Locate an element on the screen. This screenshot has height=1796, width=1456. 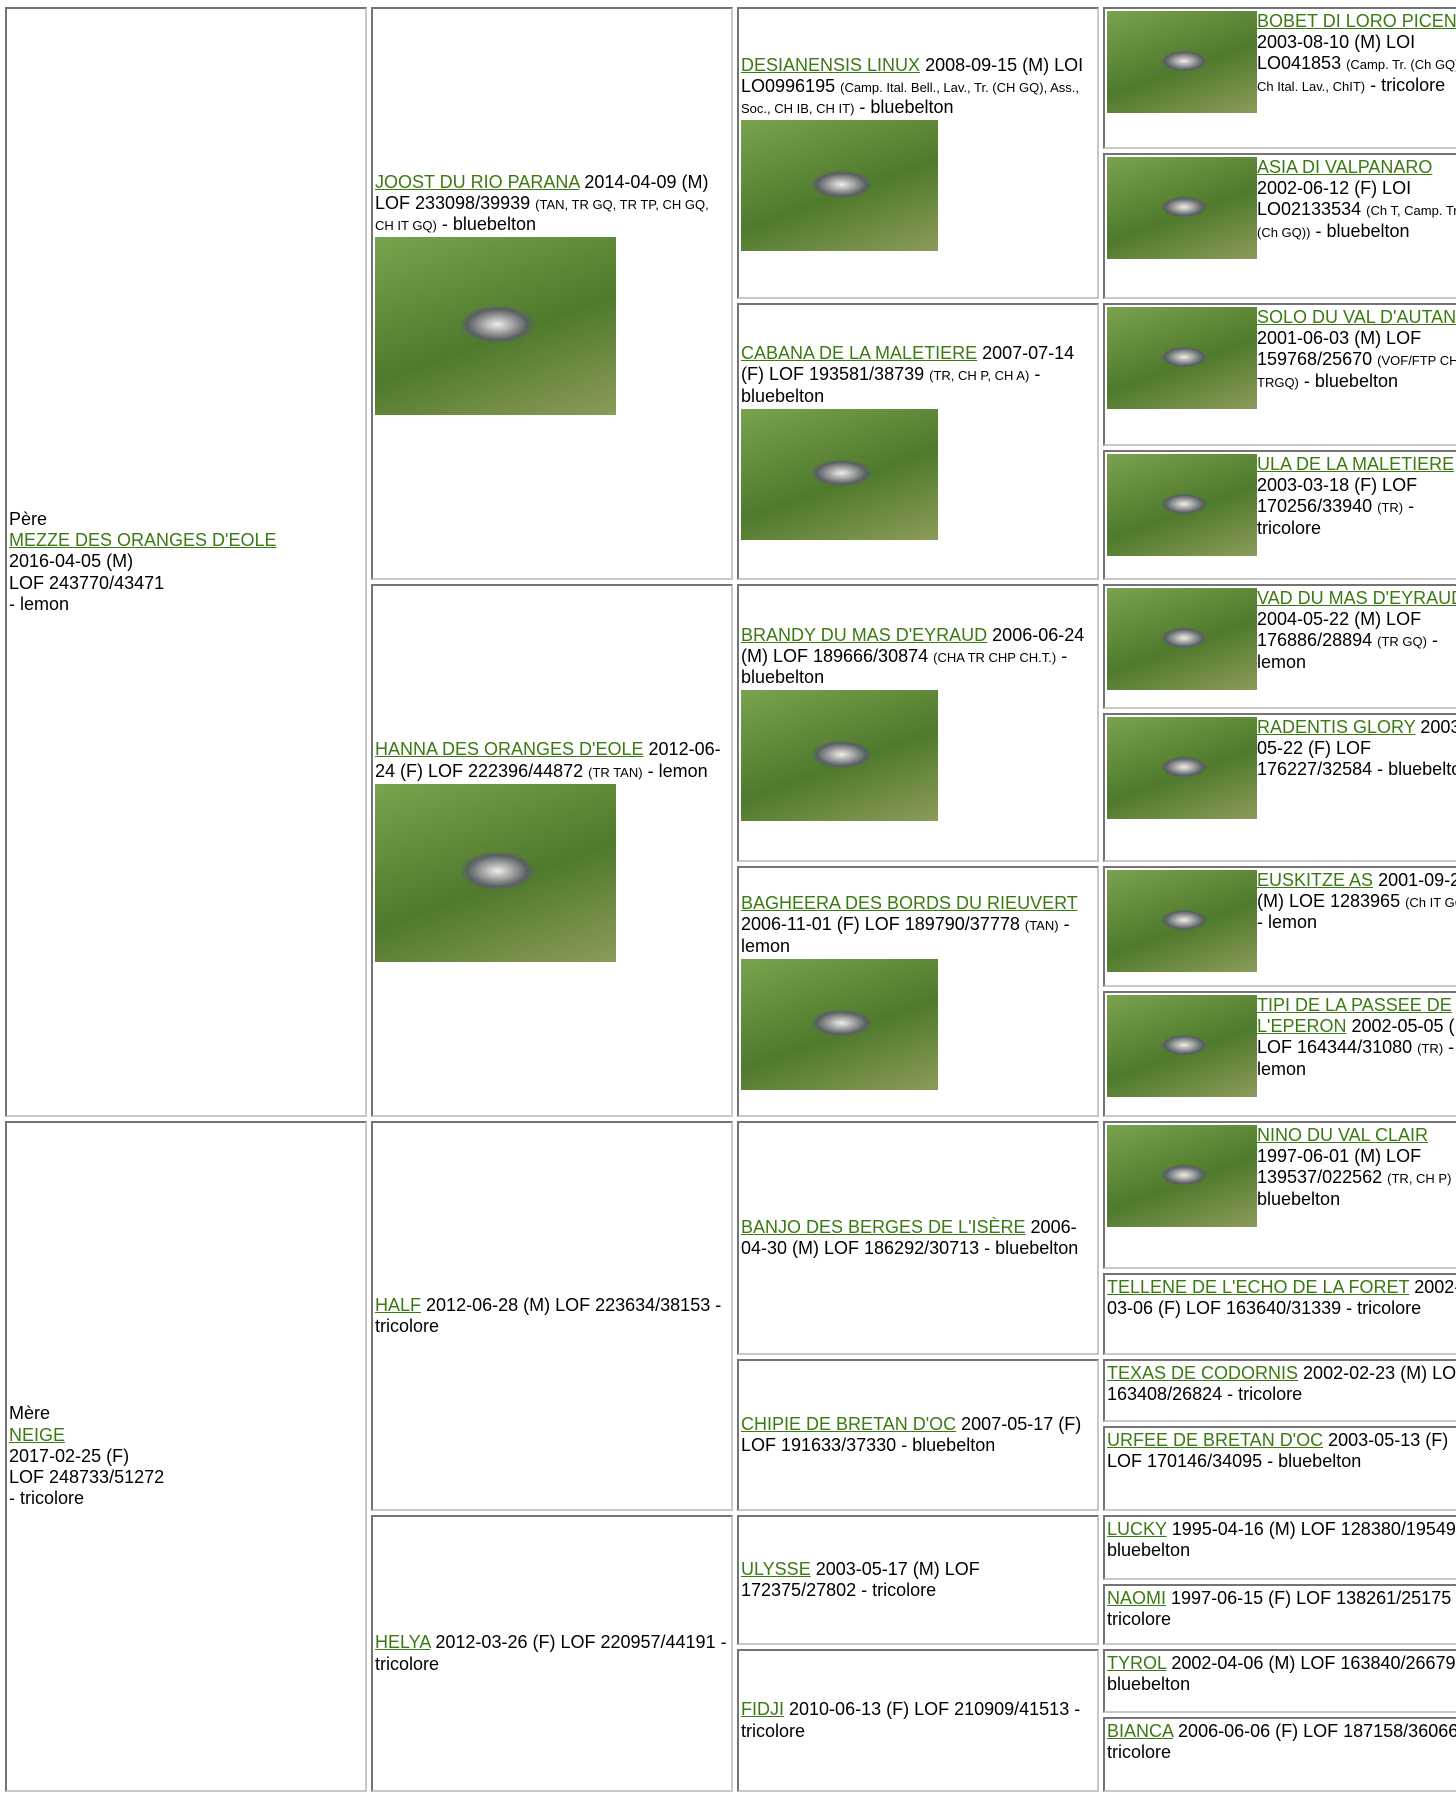
dog-name-link: URFEE DE BRETAN D'OC is located at coordinates (1215, 1440).